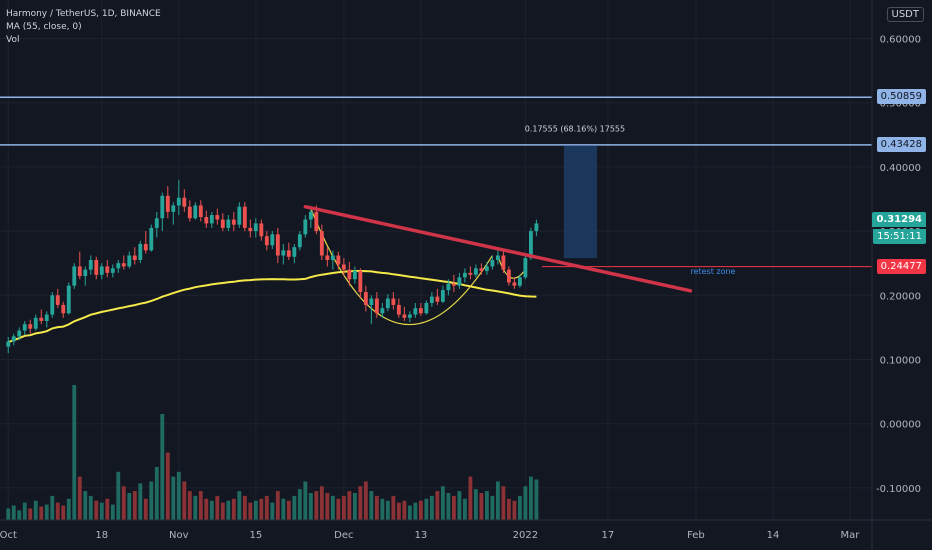 The width and height of the screenshot is (932, 550). What do you see at coordinates (498, 248) in the screenshot?
I see `downtrend-line` at bounding box center [498, 248].